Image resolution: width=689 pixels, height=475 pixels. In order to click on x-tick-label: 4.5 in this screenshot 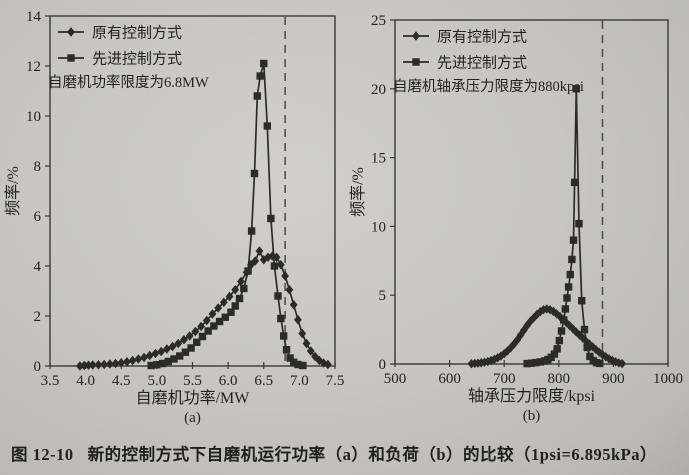, I will do `click(121, 381)`.